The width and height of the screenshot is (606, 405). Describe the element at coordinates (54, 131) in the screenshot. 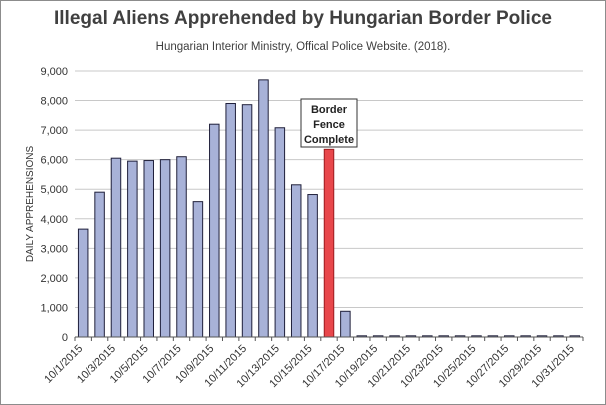

I see `y-tick-label: 7,000` at that location.